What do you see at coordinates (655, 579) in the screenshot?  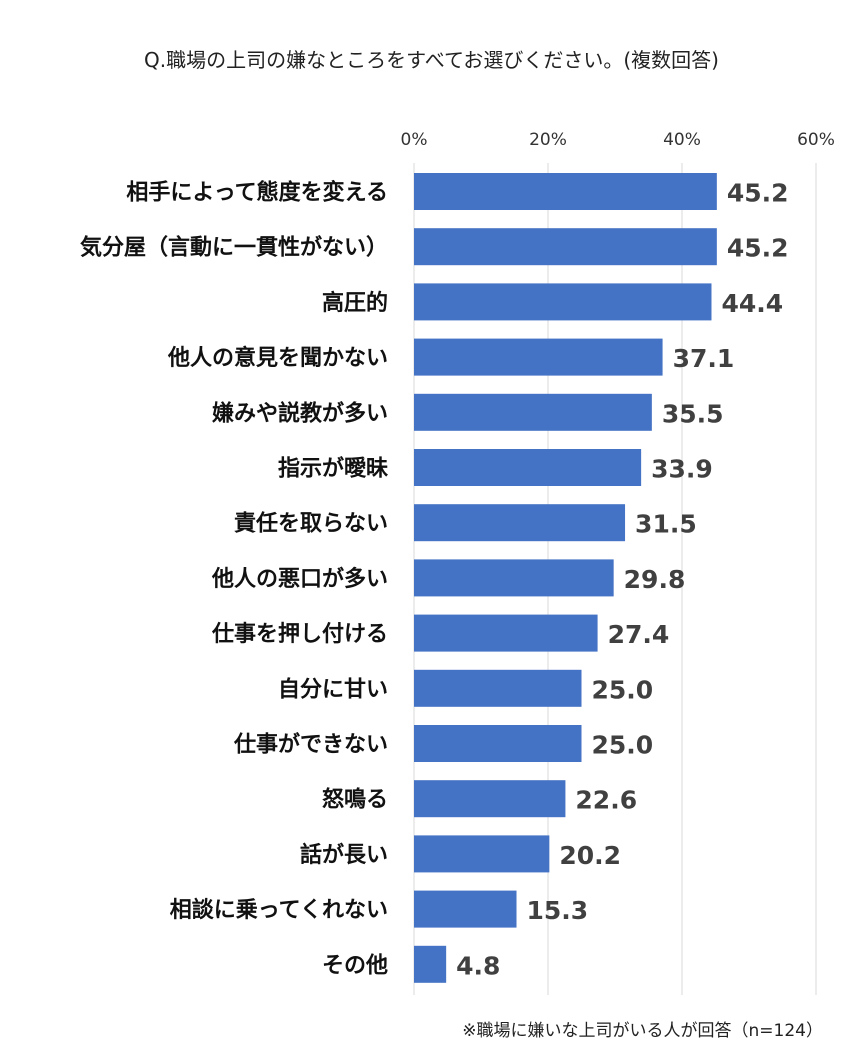 I see `data-label: 29.8` at bounding box center [655, 579].